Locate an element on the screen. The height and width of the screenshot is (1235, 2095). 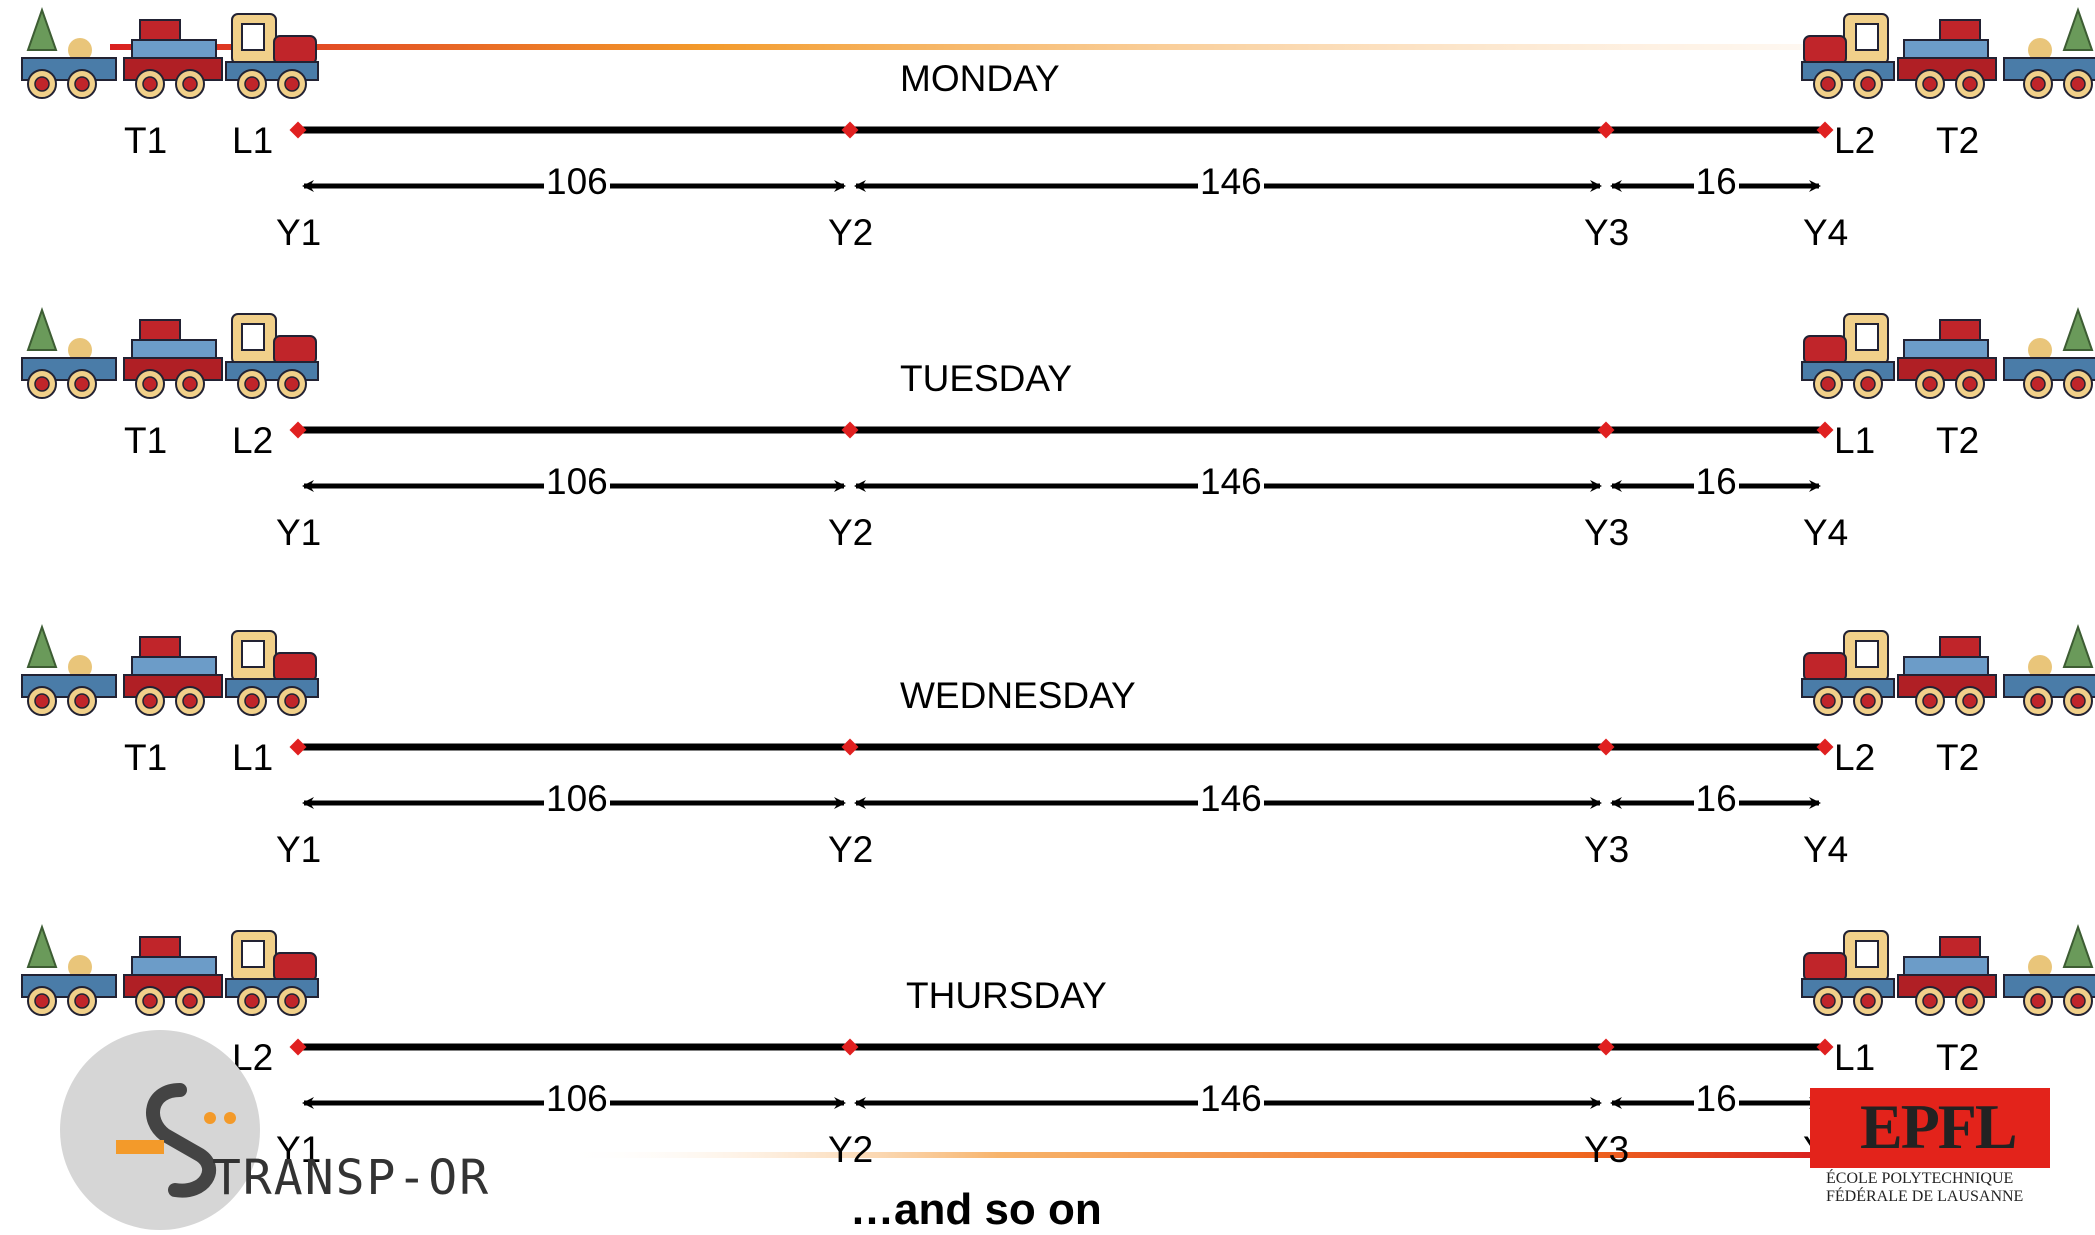
day-title: TUESDAY is located at coordinates (986, 378).